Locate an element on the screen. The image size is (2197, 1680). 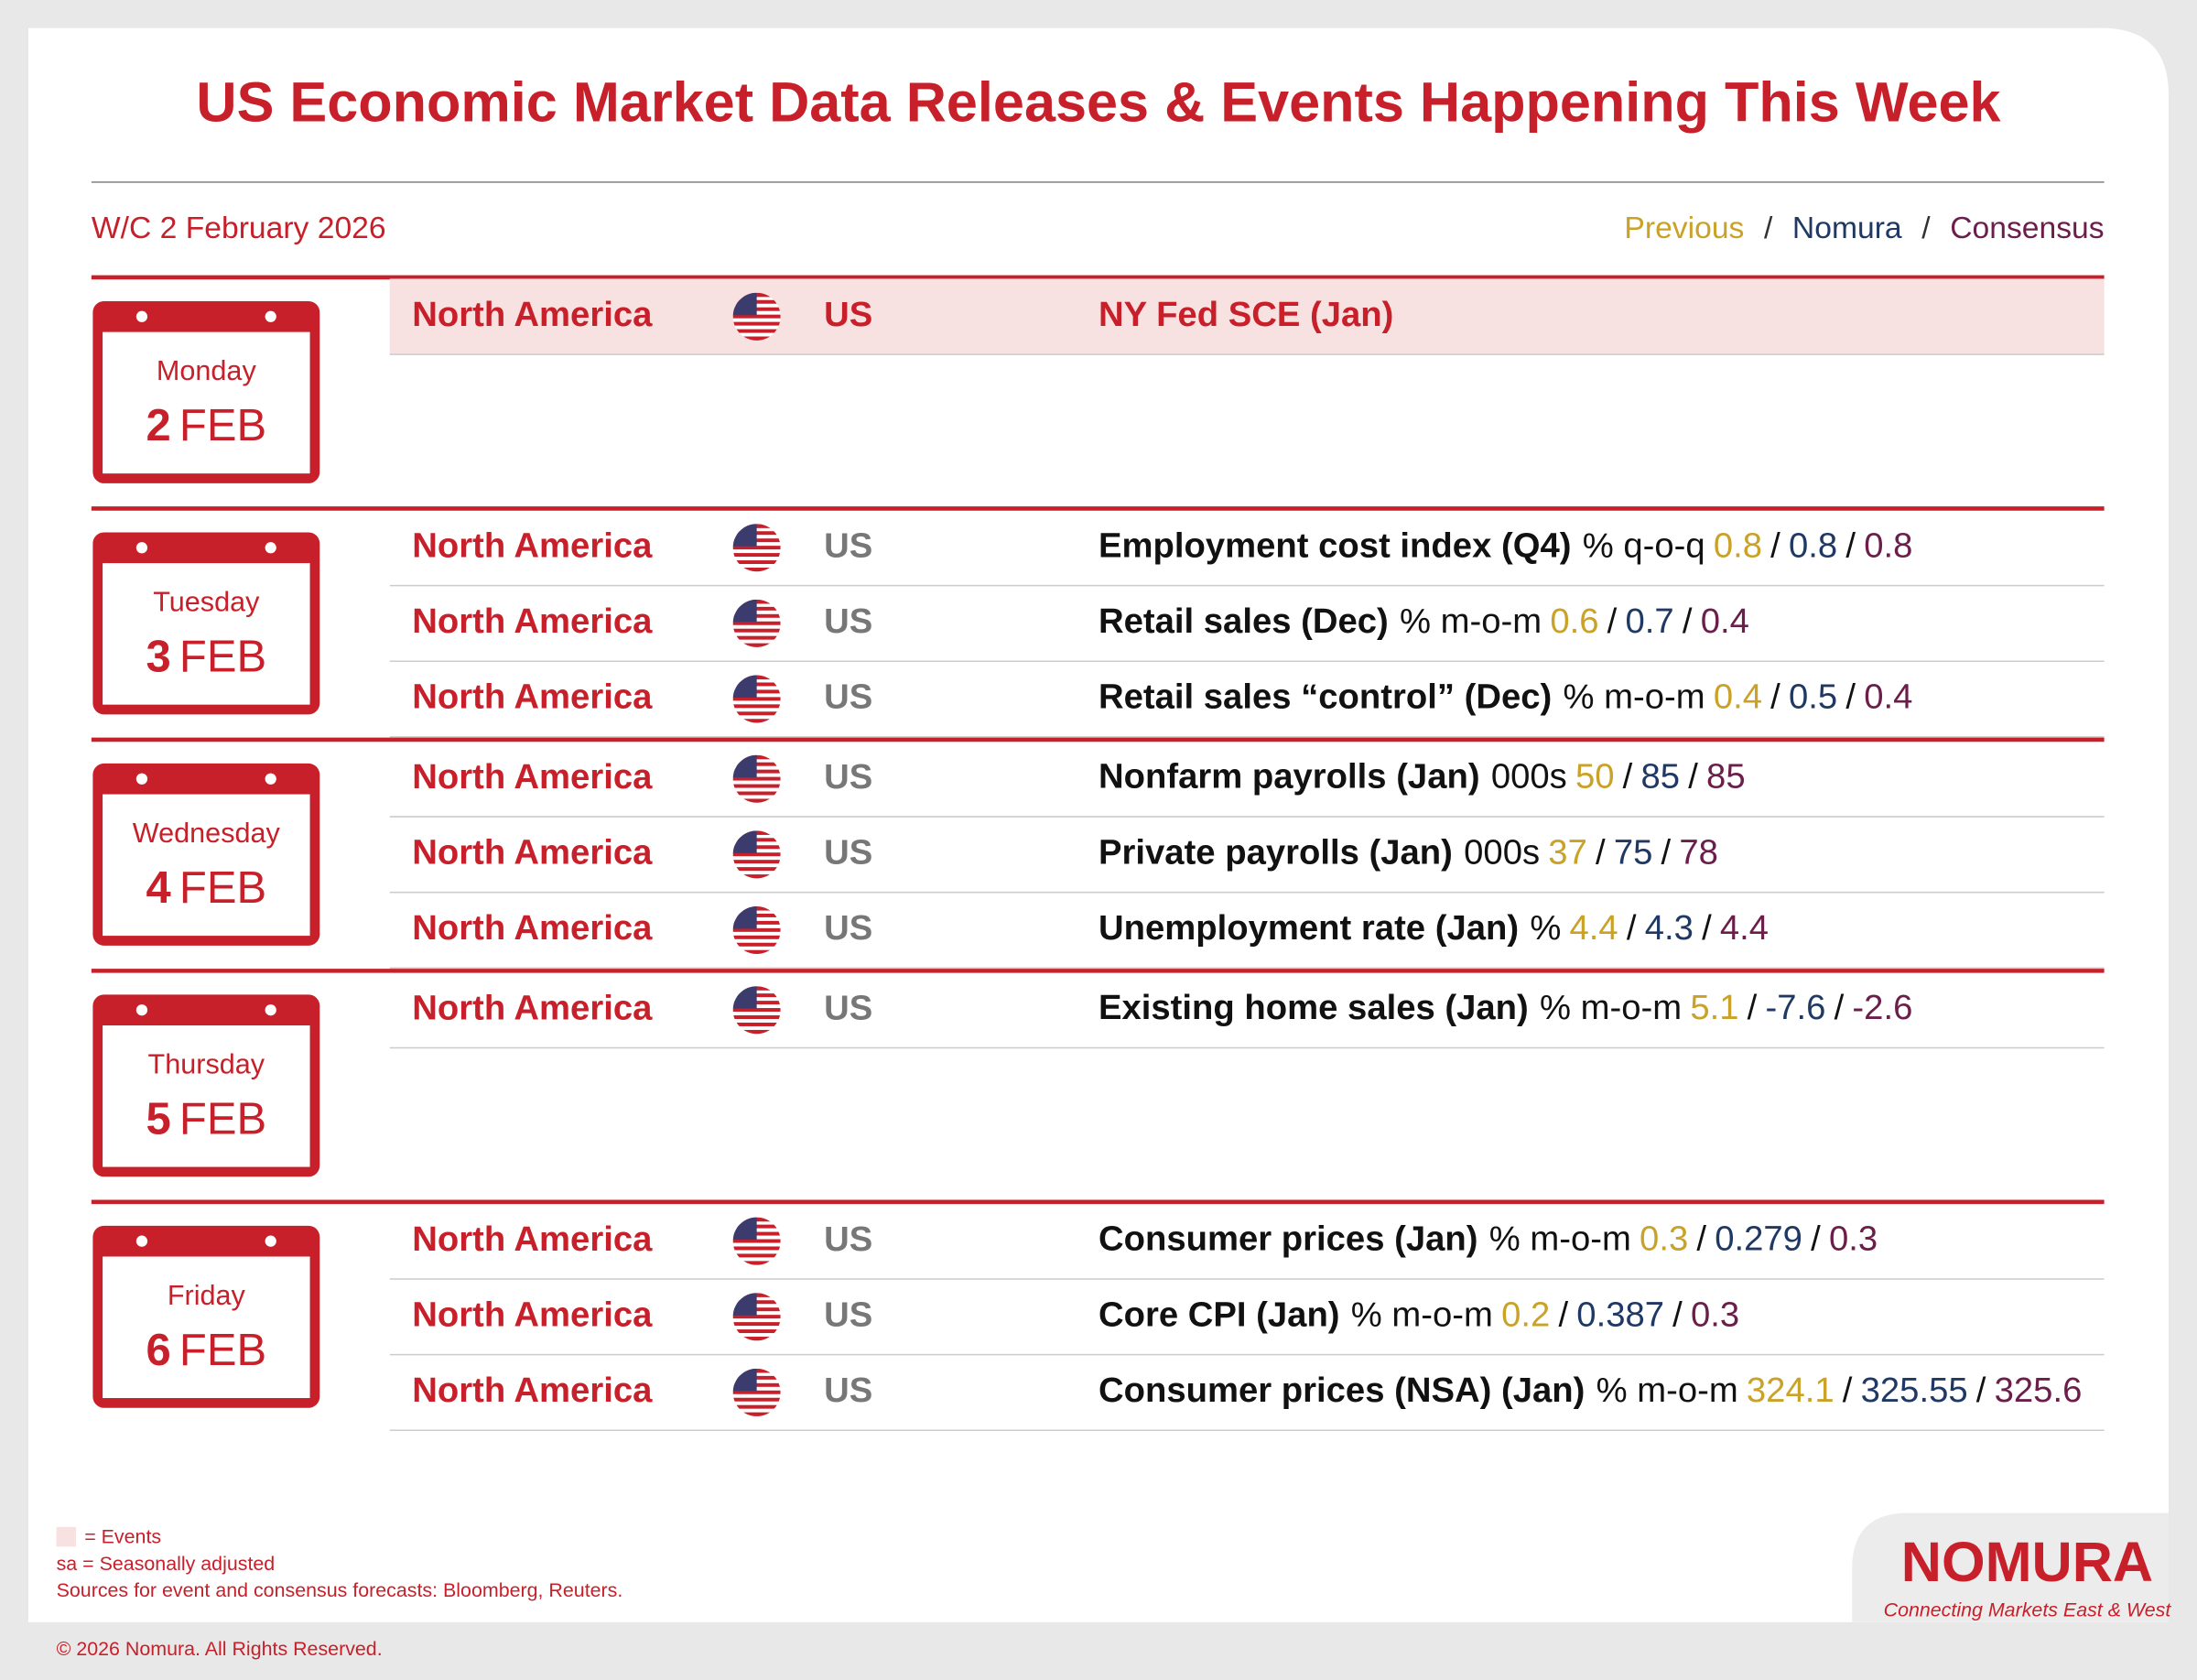
nomura-value: 0.387 is located at coordinates (1620, 1314).